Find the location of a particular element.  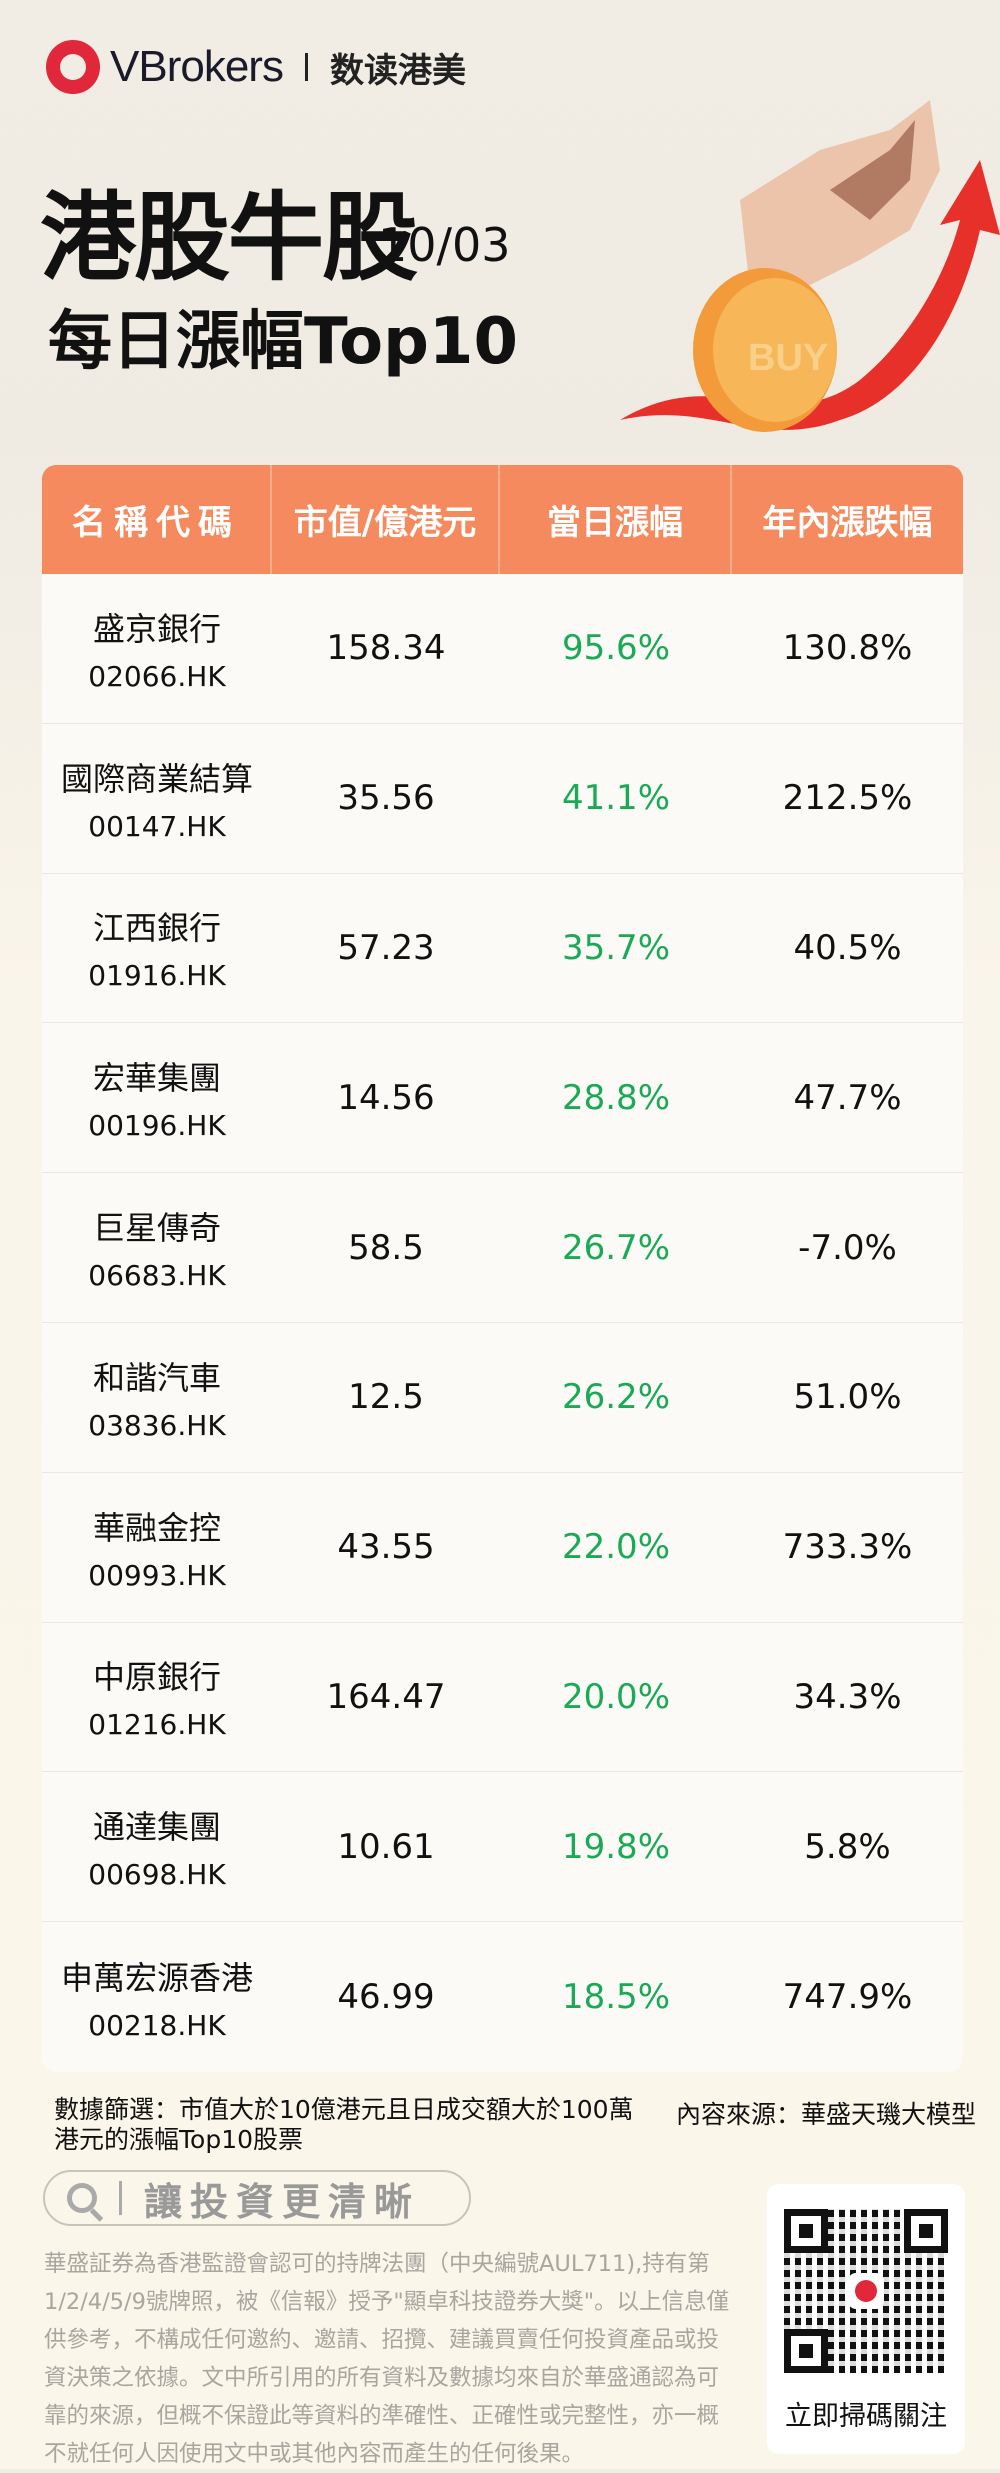

stock-code: 03836.HK is located at coordinates (157, 1425).